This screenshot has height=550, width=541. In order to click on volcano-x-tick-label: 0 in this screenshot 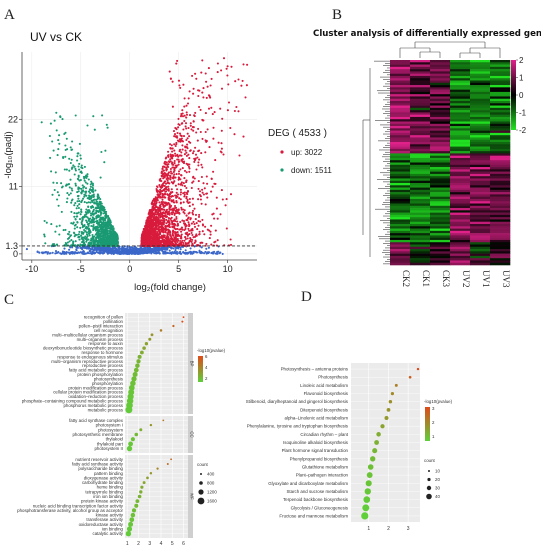, I will do `click(129, 269)`.